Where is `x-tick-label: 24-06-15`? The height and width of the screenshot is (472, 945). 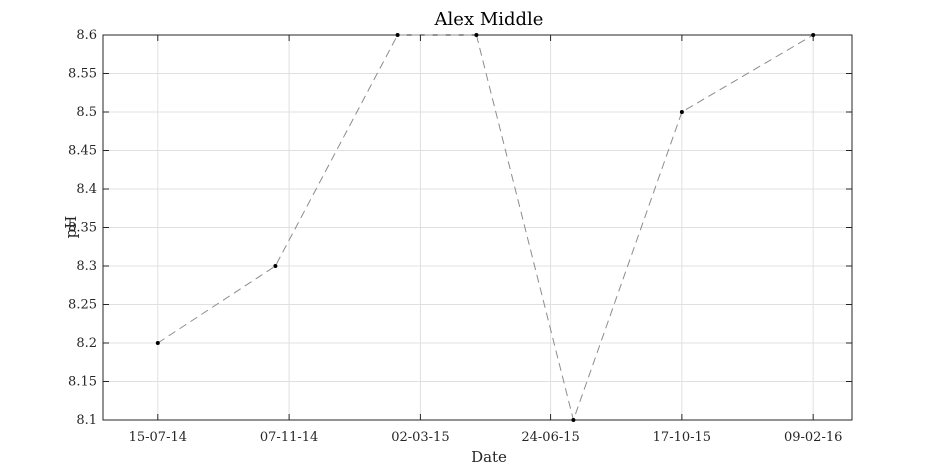 x-tick-label: 24-06-15 is located at coordinates (550, 437).